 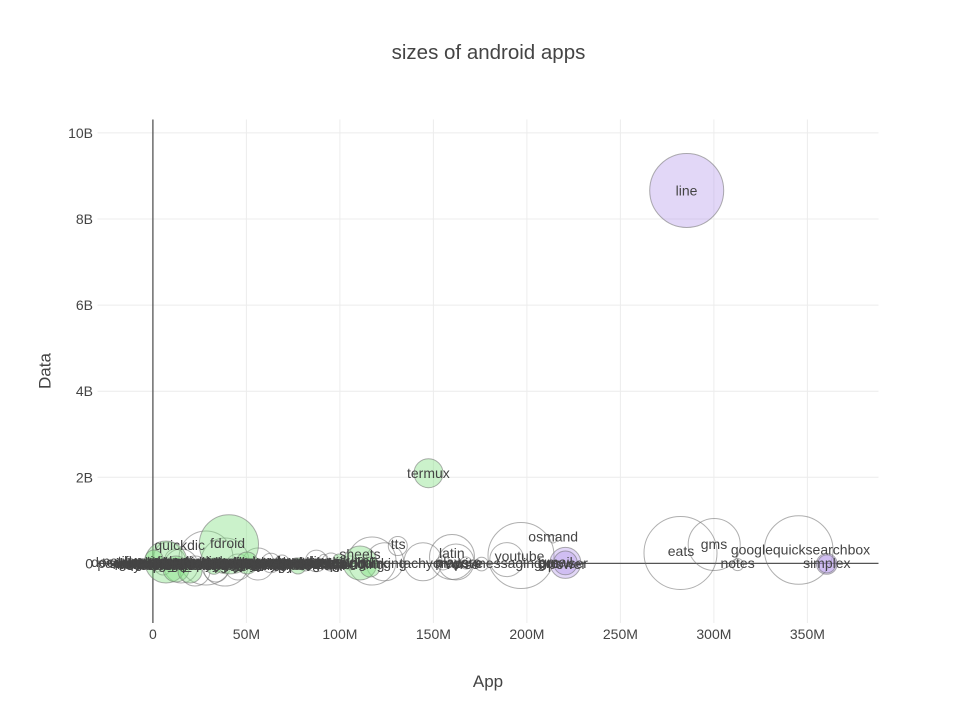 I want to click on svg-text: newpipes, so click(x=281, y=565).